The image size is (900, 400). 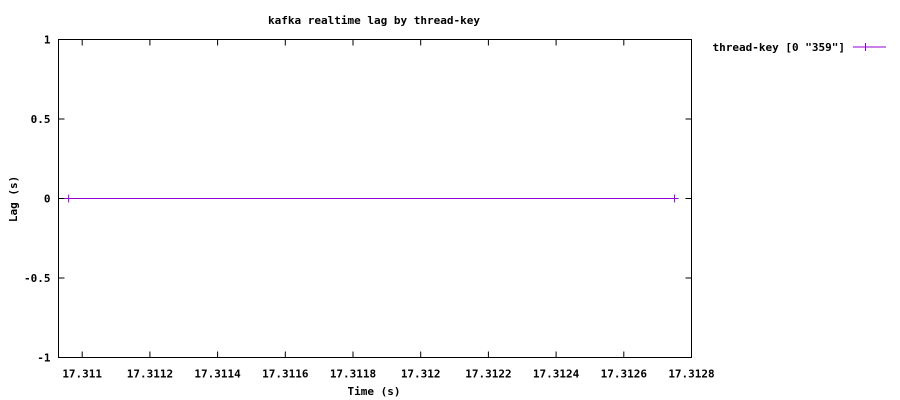 I want to click on x-tick-label: 17.3128, so click(x=691, y=374).